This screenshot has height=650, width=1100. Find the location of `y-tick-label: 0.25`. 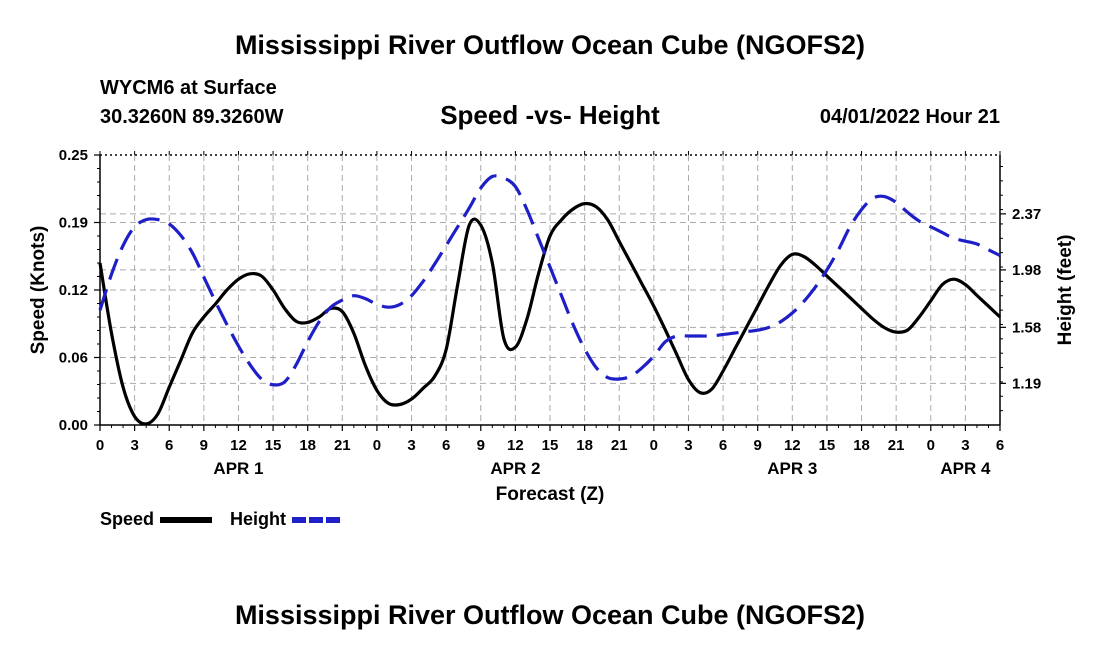

y-tick-label: 0.25 is located at coordinates (73, 155).